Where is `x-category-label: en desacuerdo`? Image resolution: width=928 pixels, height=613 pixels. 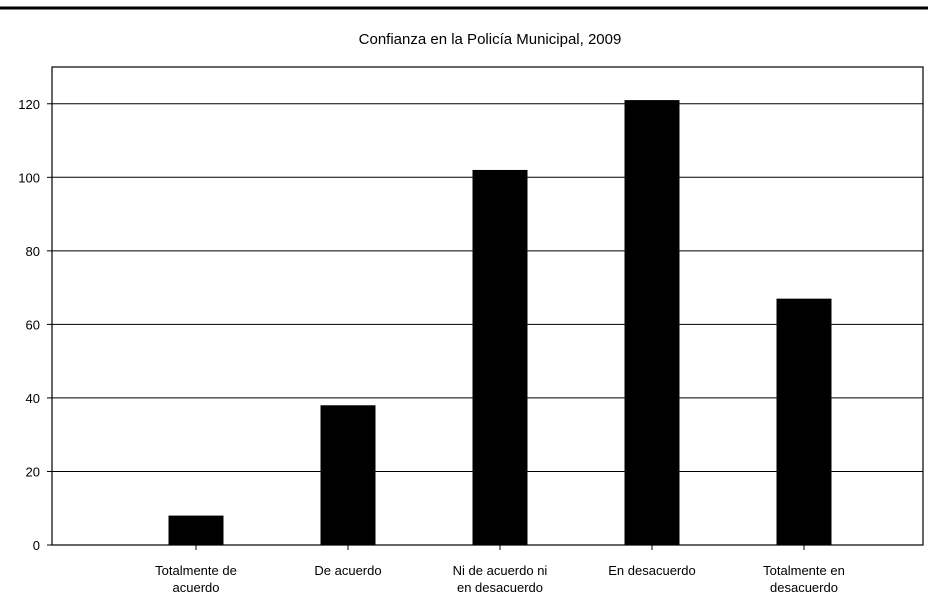
x-category-label: en desacuerdo is located at coordinates (500, 587).